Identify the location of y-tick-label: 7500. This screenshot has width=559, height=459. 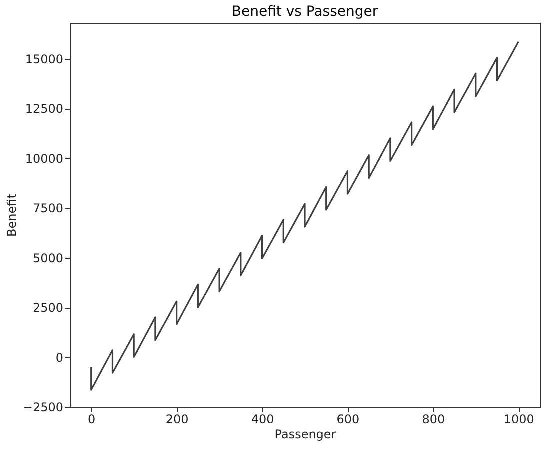
(48, 209).